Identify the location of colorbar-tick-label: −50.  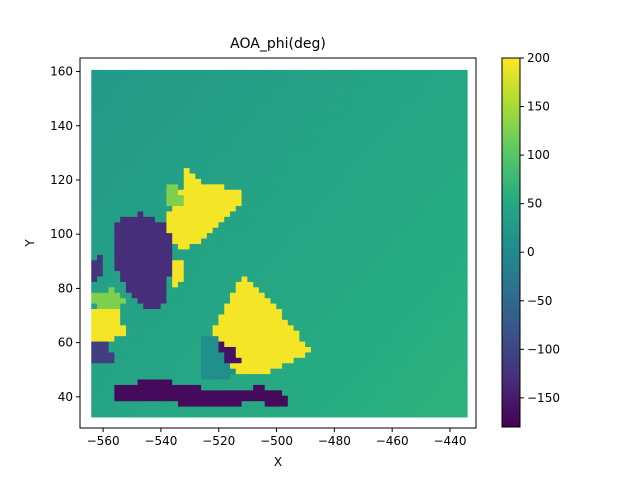
(539, 301).